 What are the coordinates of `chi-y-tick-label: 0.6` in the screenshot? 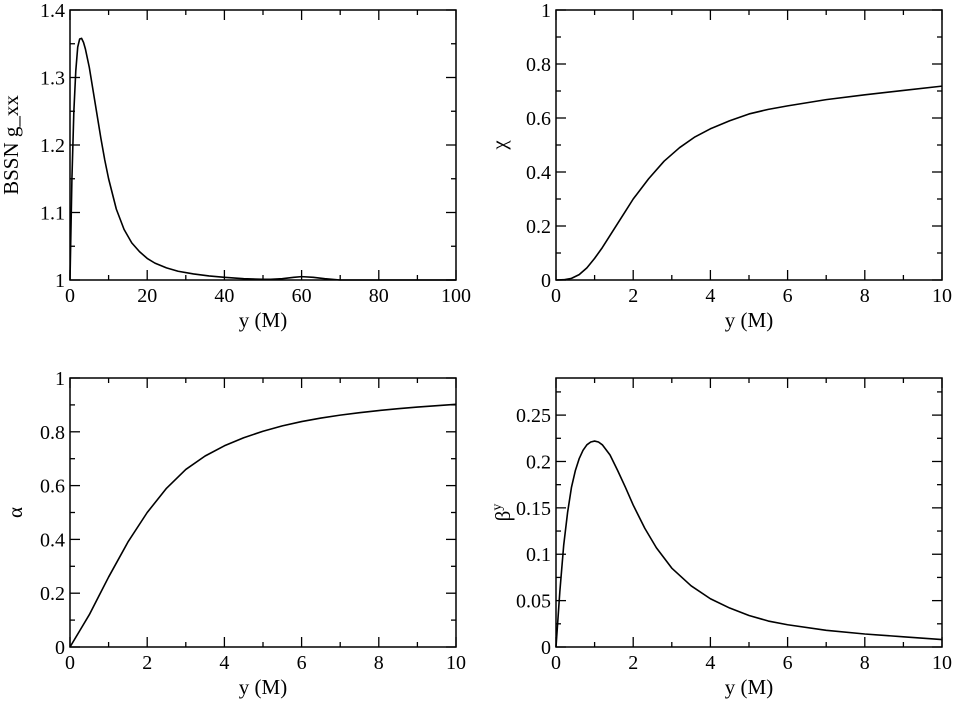 It's located at (538, 119).